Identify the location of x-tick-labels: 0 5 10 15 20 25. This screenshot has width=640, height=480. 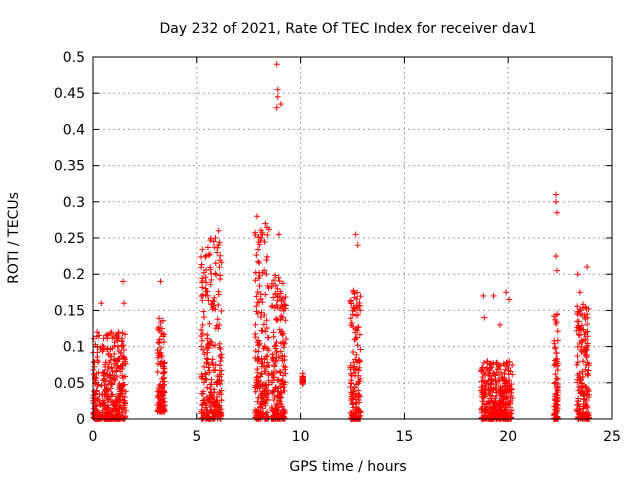
(355, 437).